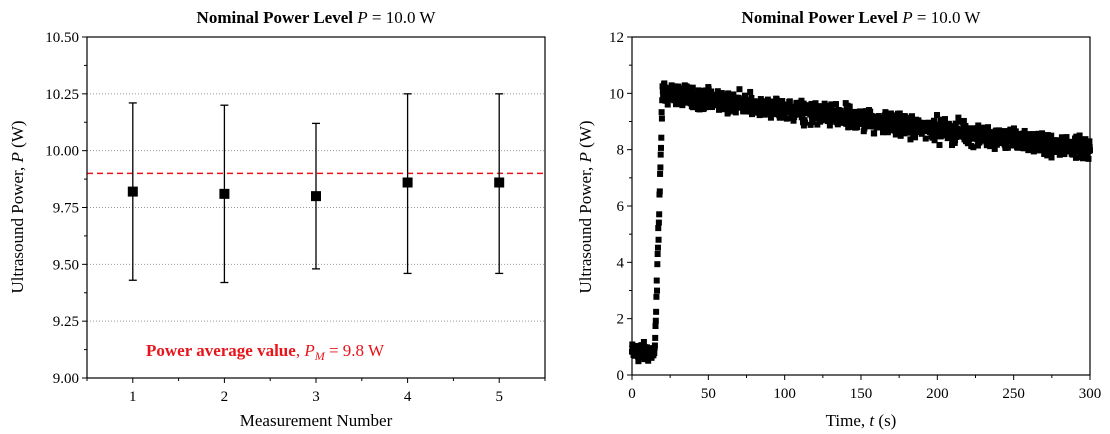 The height and width of the screenshot is (434, 1110). What do you see at coordinates (864, 388) in the screenshot?
I see `right-x-ticks: 0 50 100 150 200 250 300` at bounding box center [864, 388].